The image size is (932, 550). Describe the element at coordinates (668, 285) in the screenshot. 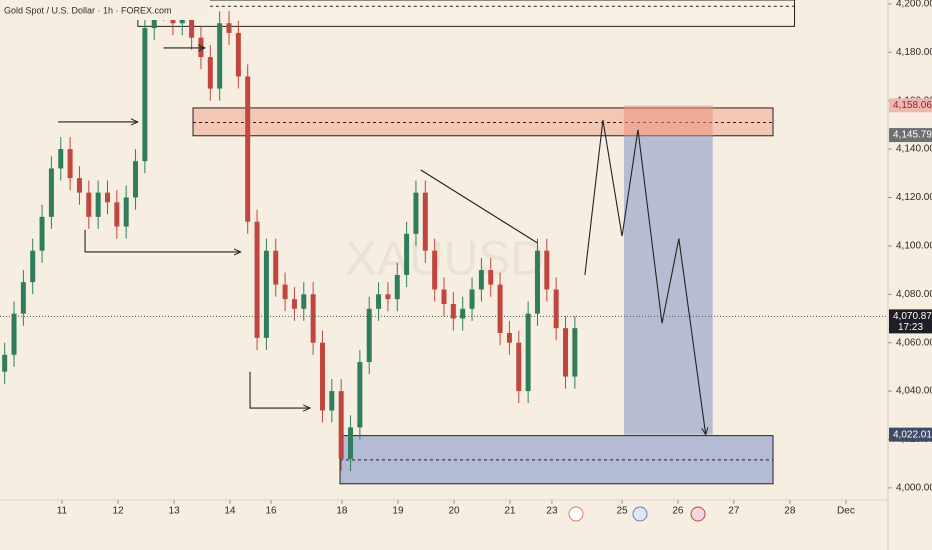

I see `target-reward` at that location.